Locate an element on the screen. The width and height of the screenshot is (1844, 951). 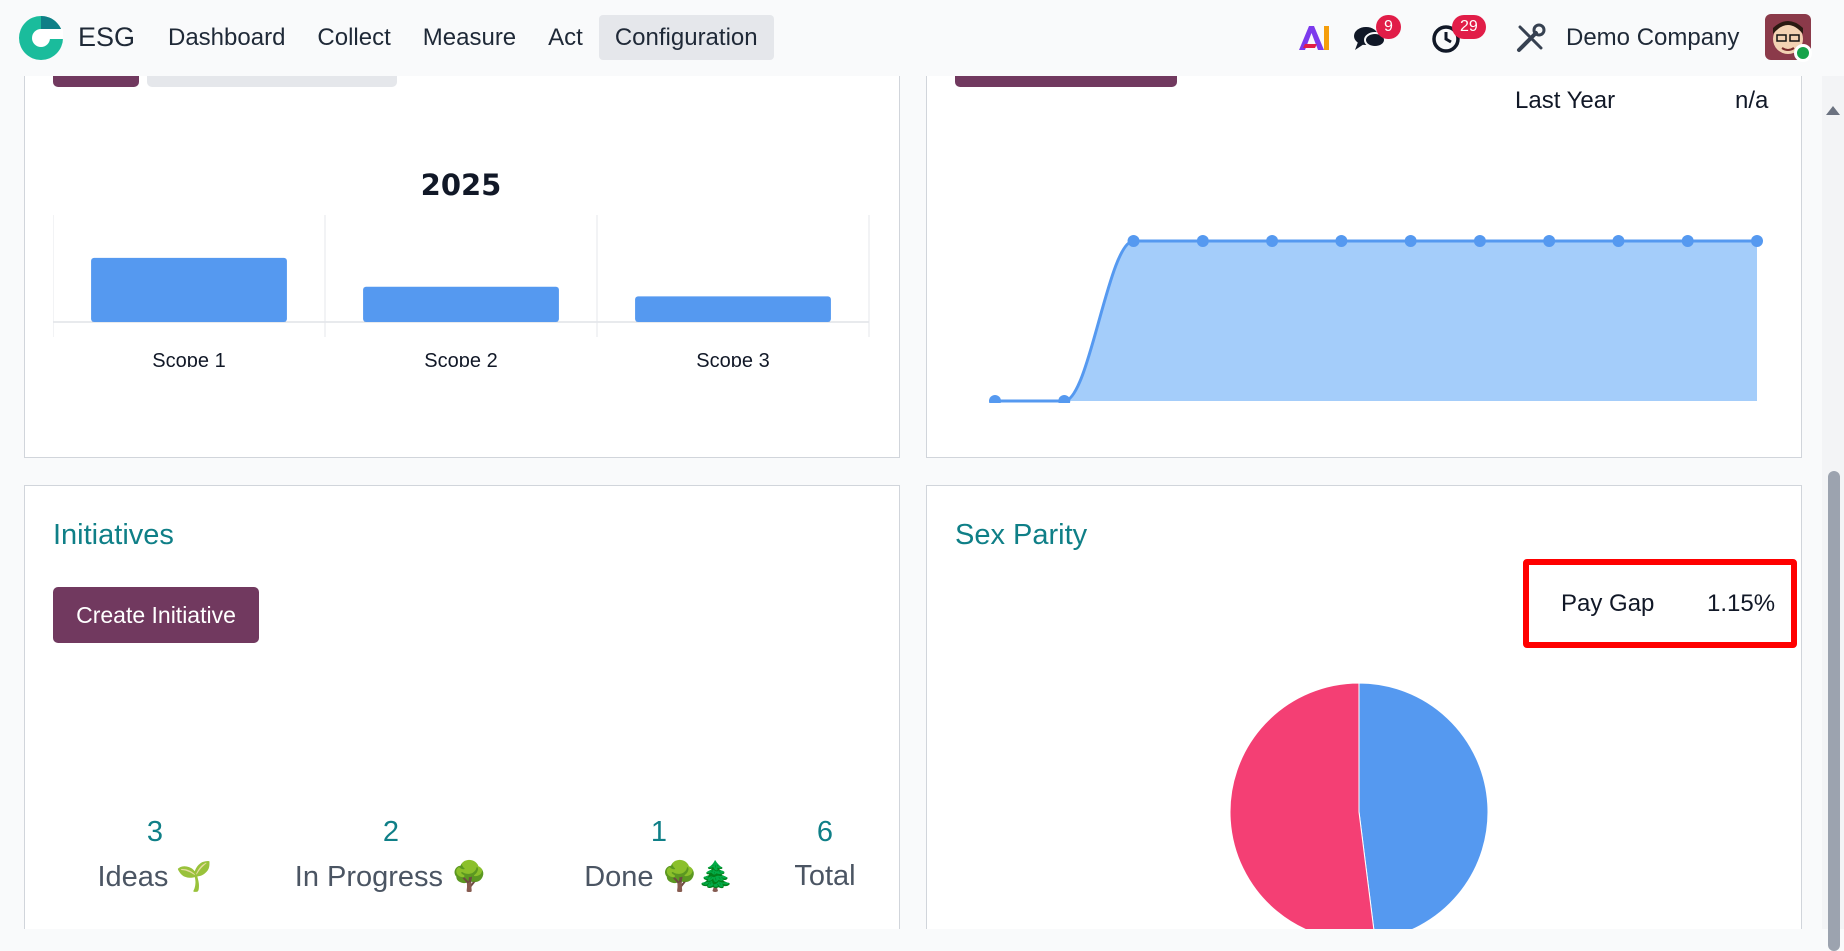
bar-tick-label: Scope 3 is located at coordinates (732, 358).